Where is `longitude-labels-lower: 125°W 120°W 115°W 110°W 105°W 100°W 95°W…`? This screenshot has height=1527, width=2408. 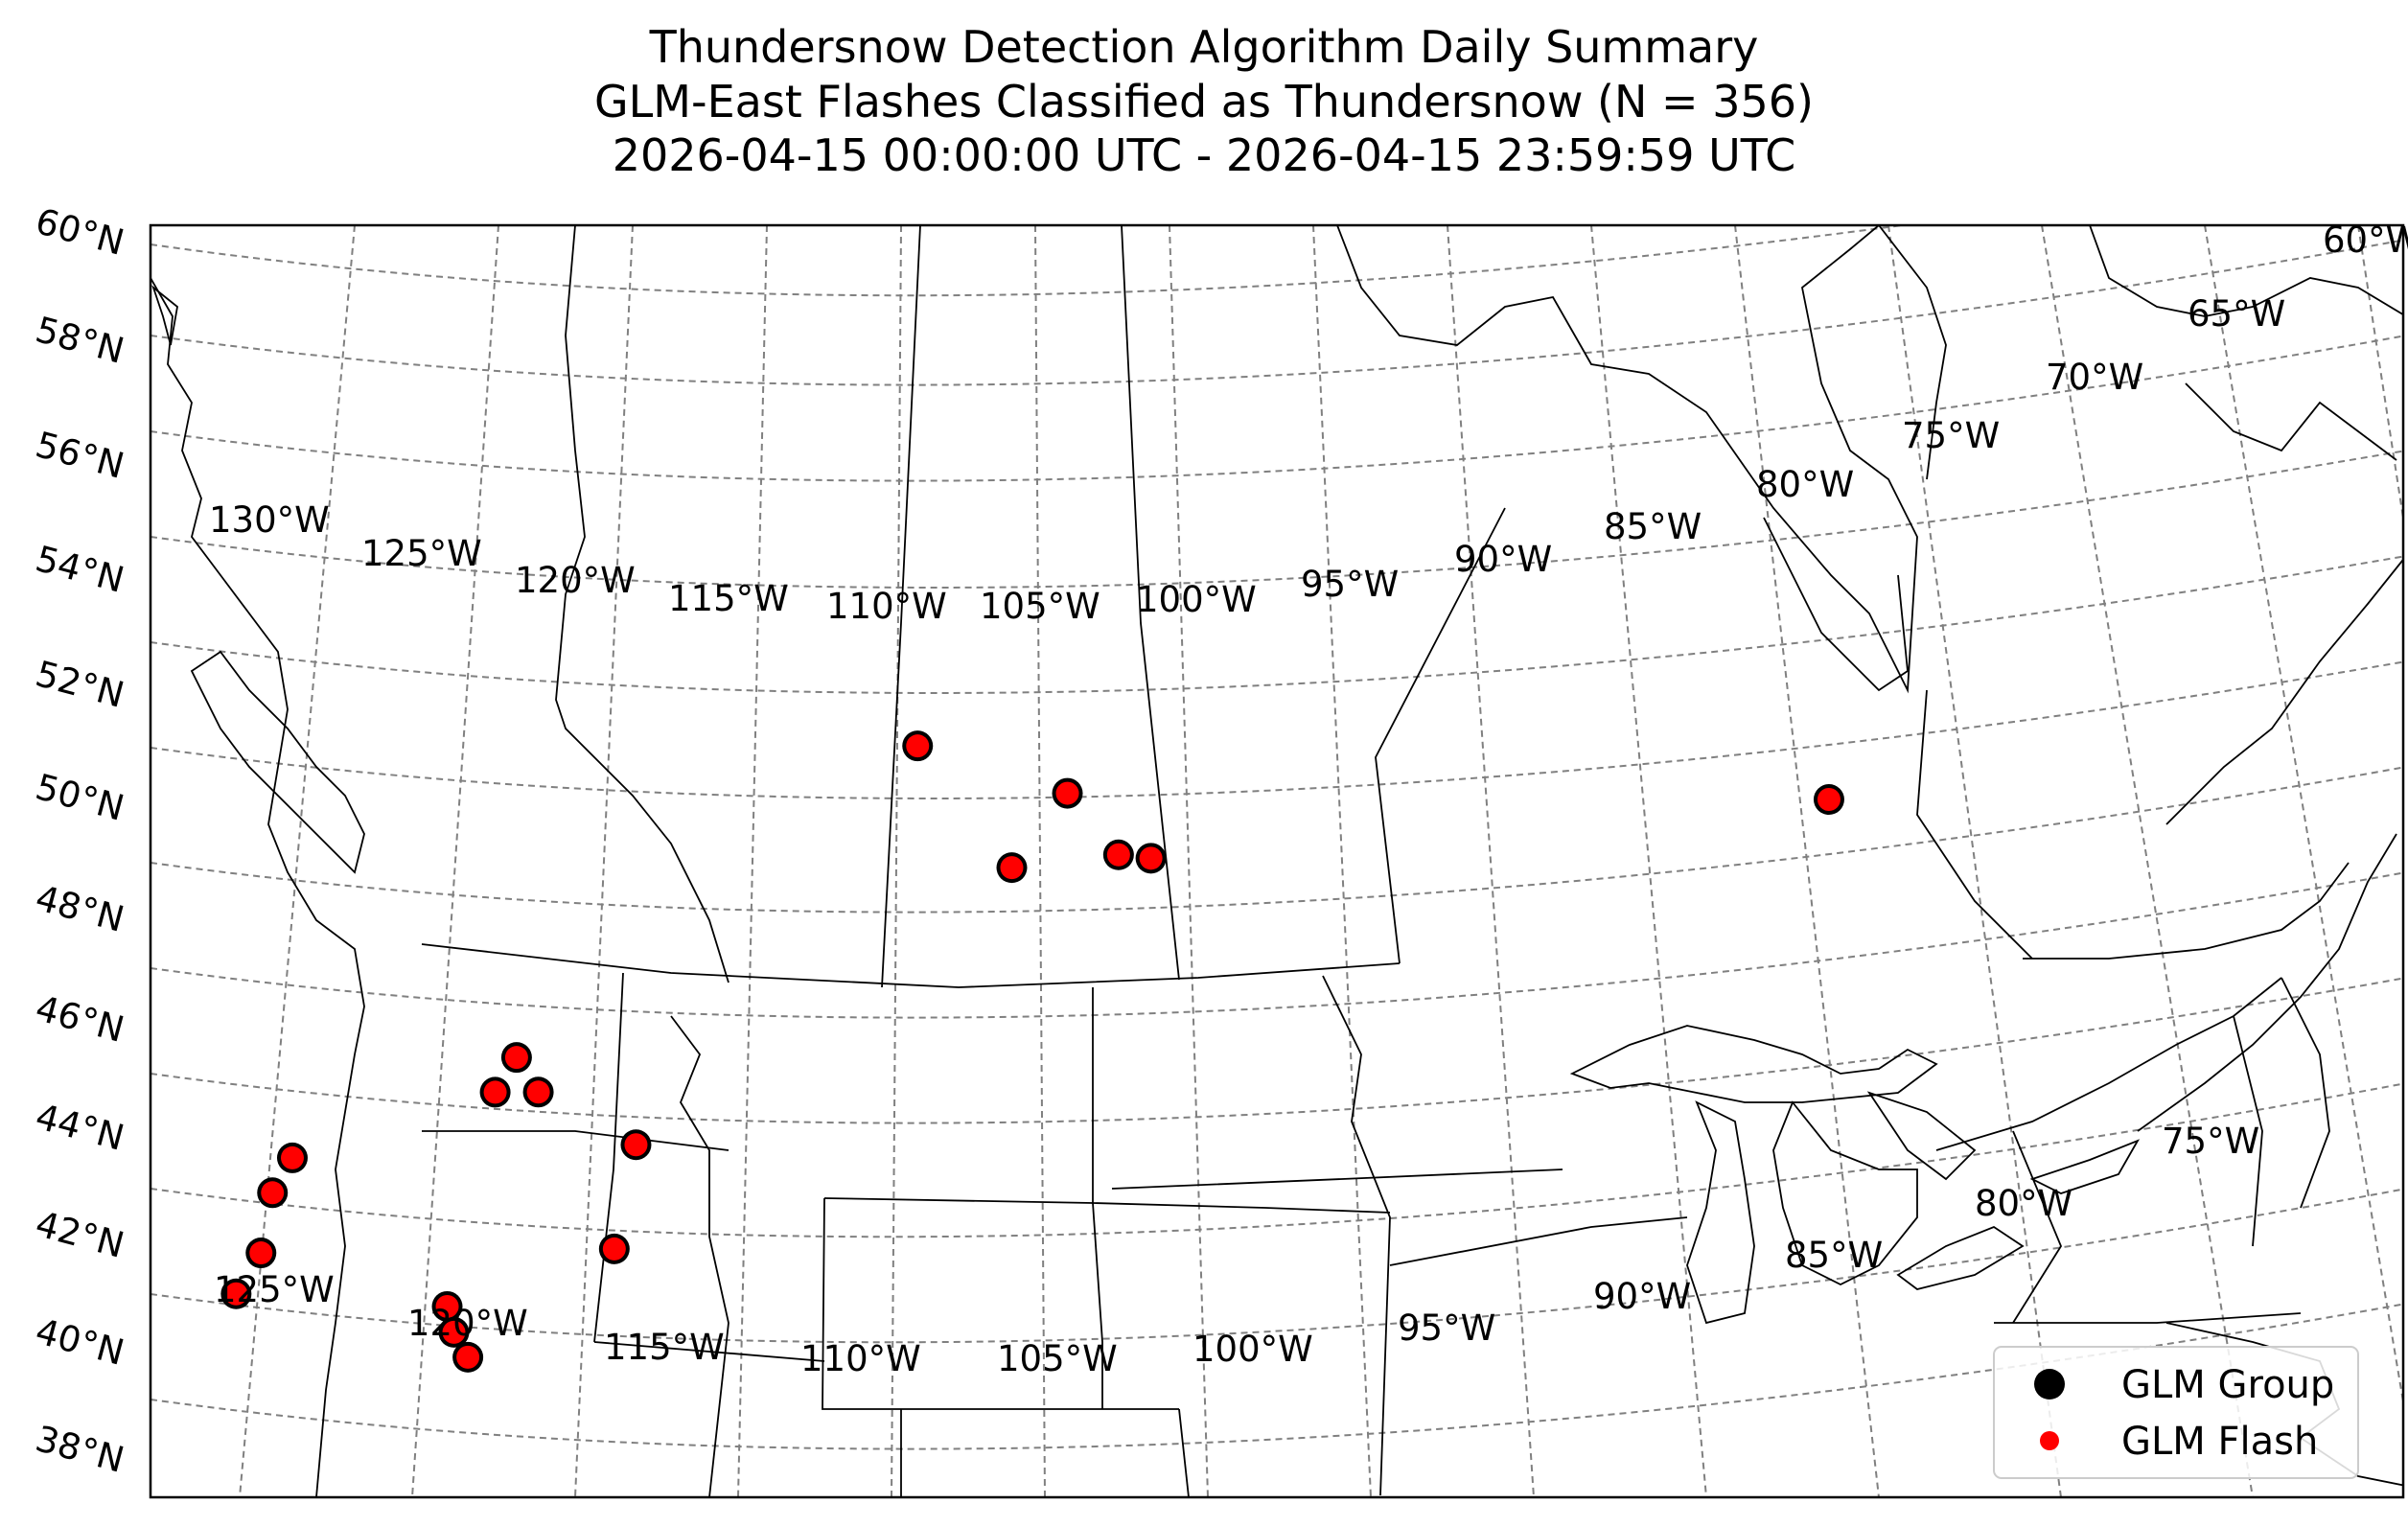 longitude-labels-lower: 125°W 120°W 115°W 110°W 105°W 100°W 95°W… is located at coordinates (1236, 1250).